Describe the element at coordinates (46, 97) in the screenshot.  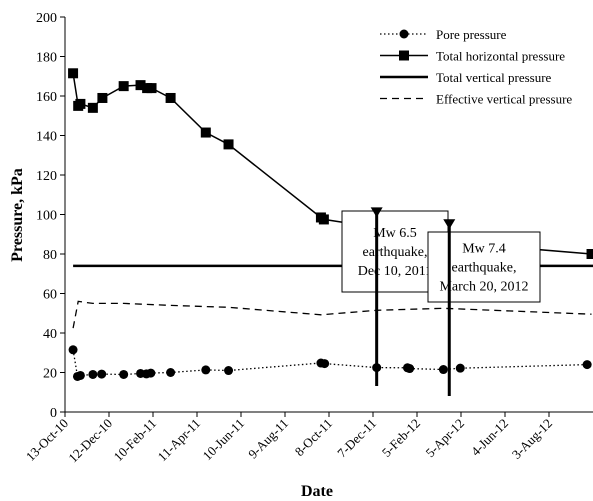
I see `y-tick-label: 160` at that location.